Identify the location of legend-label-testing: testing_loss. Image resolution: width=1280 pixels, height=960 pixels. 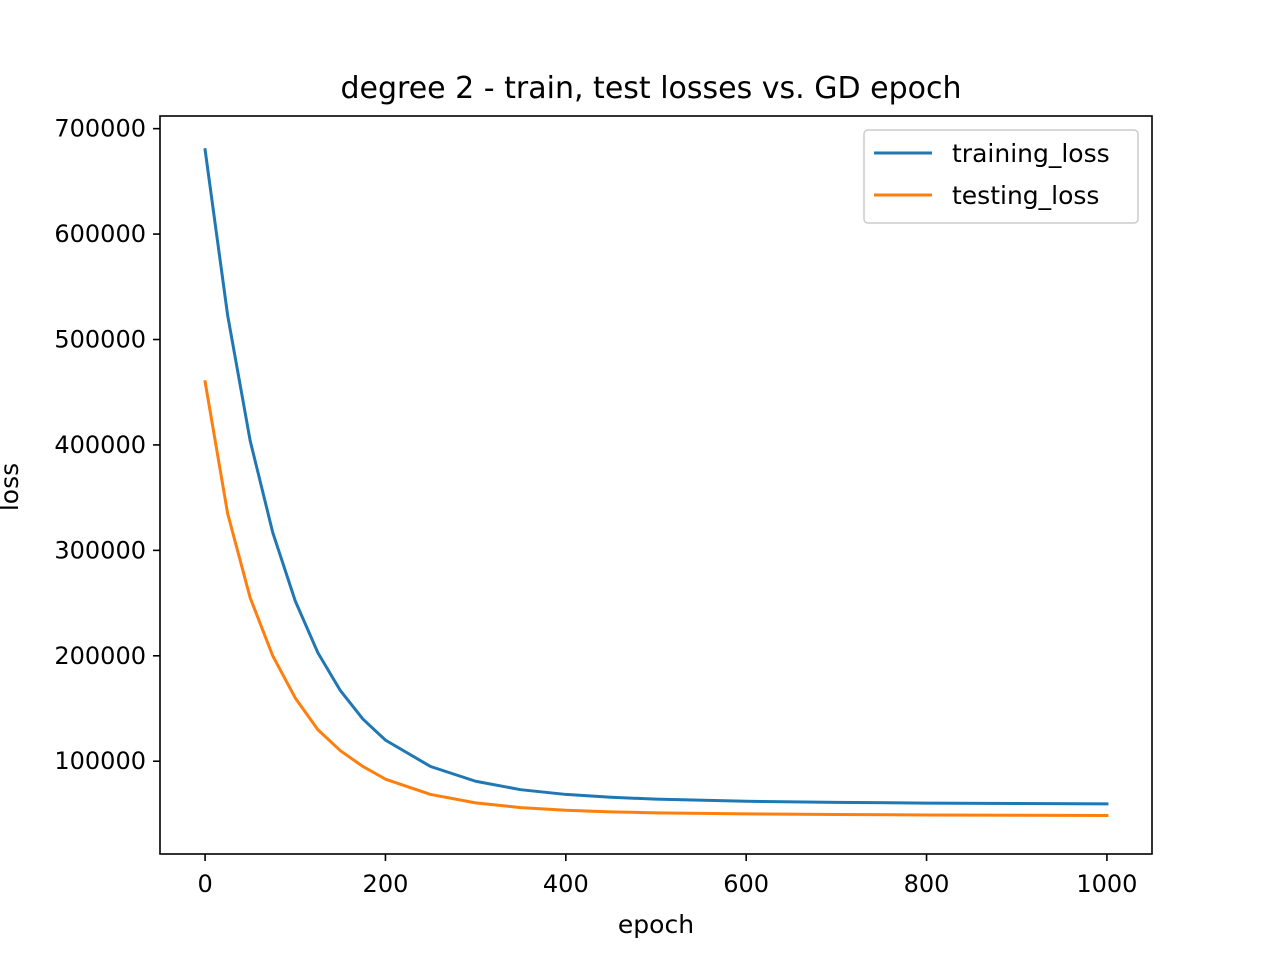
(1025, 195).